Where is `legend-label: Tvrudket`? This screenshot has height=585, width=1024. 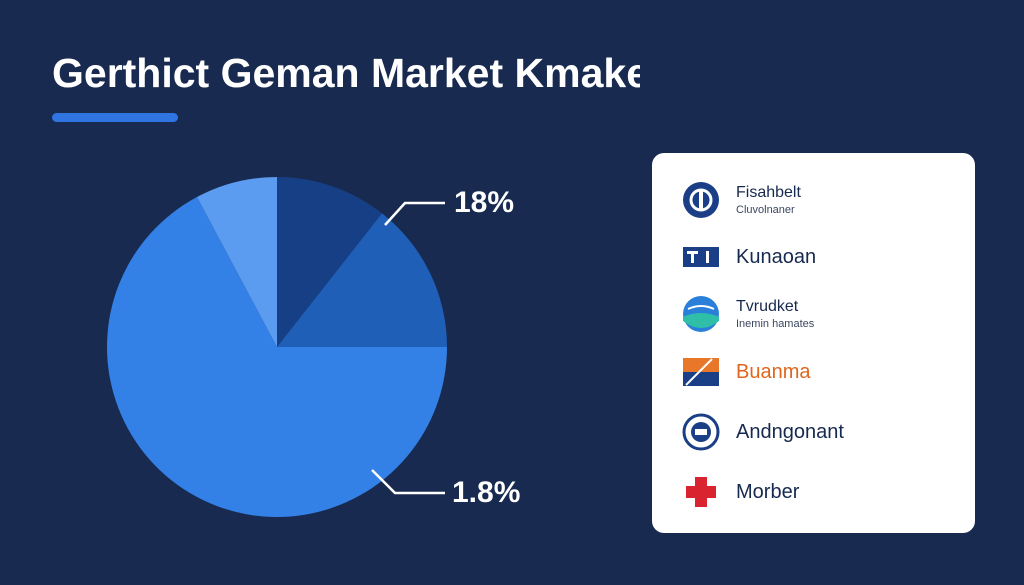
legend-label: Tvrudket is located at coordinates (767, 306).